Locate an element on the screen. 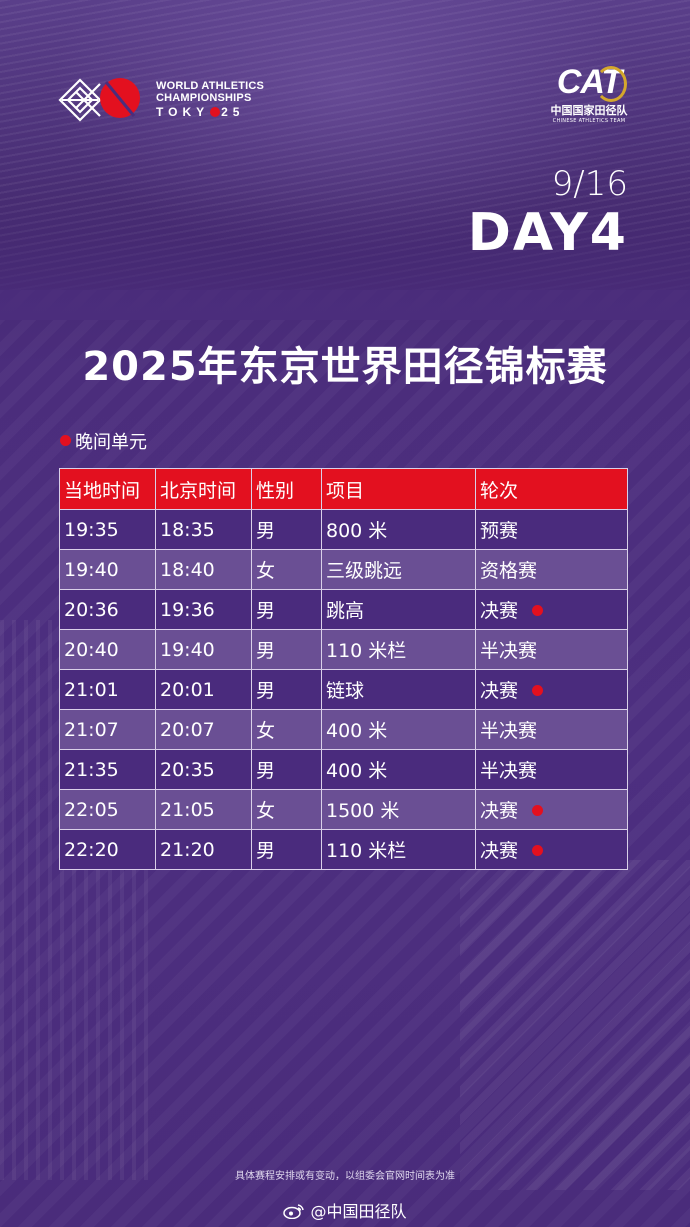 This screenshot has height=1227, width=690. date-label: 9/16 is located at coordinates (589, 184).